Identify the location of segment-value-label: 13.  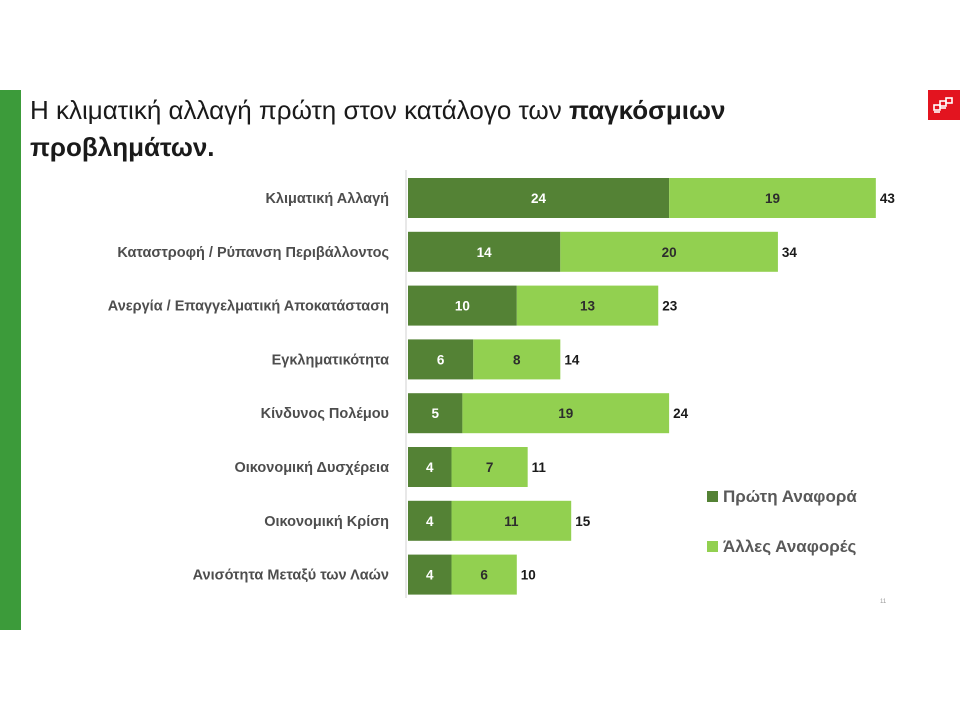
(588, 306).